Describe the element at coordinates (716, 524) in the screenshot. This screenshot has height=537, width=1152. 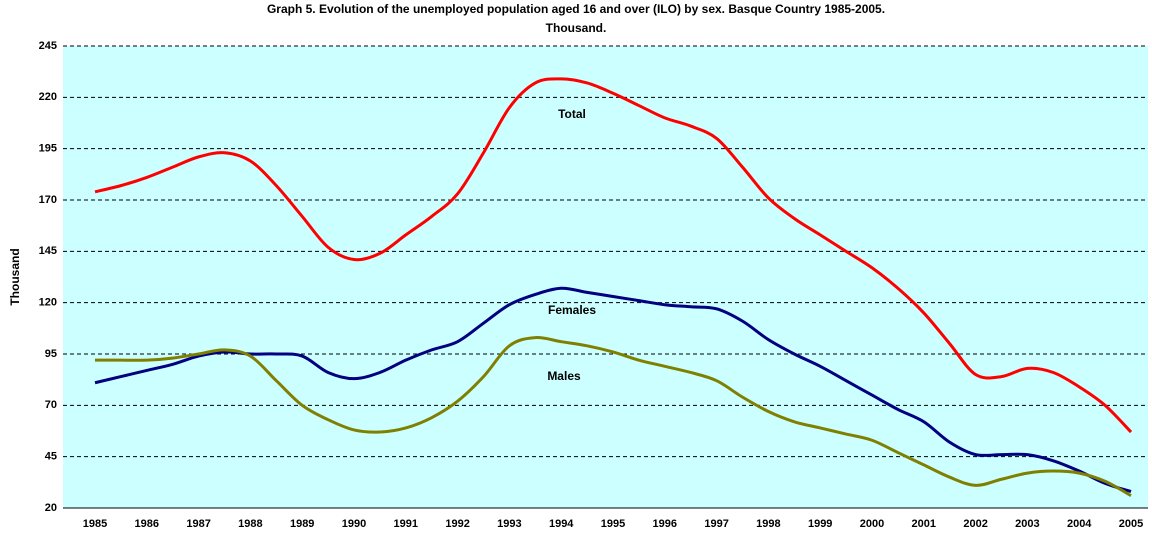
I see `x-tick-label: 1997` at that location.